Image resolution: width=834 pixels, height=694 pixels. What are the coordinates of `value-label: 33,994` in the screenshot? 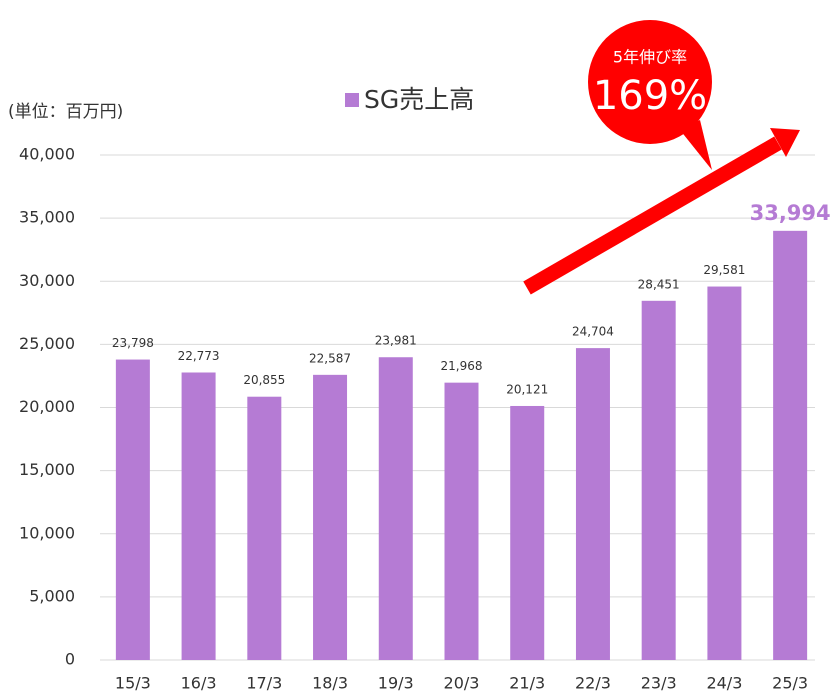 It's located at (790, 213).